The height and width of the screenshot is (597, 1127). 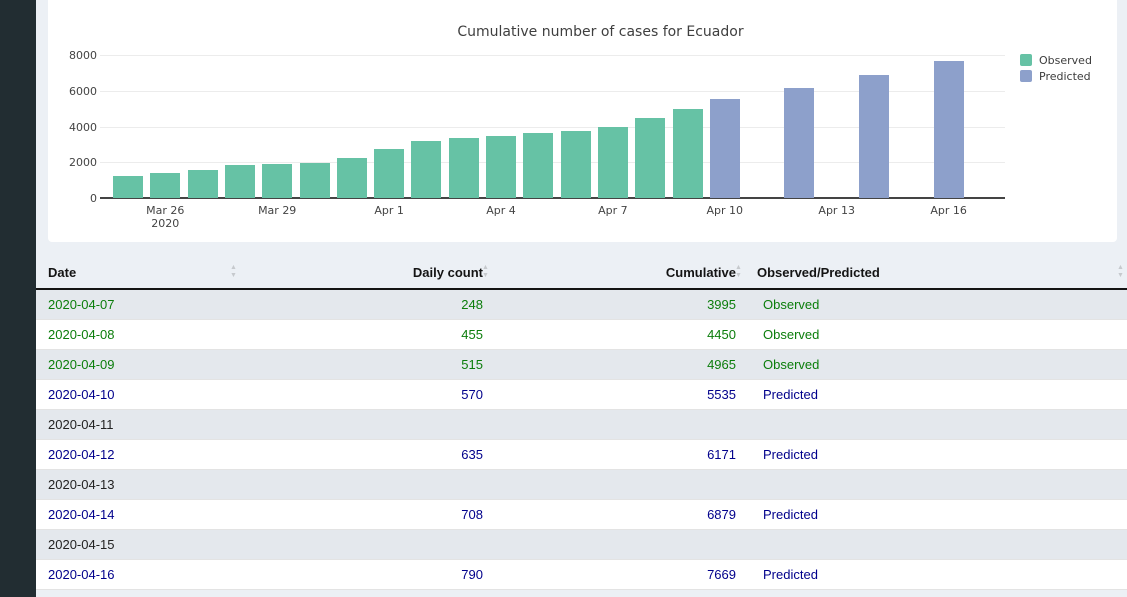 What do you see at coordinates (83, 91) in the screenshot?
I see `y-axis-tick-label: 6000` at bounding box center [83, 91].